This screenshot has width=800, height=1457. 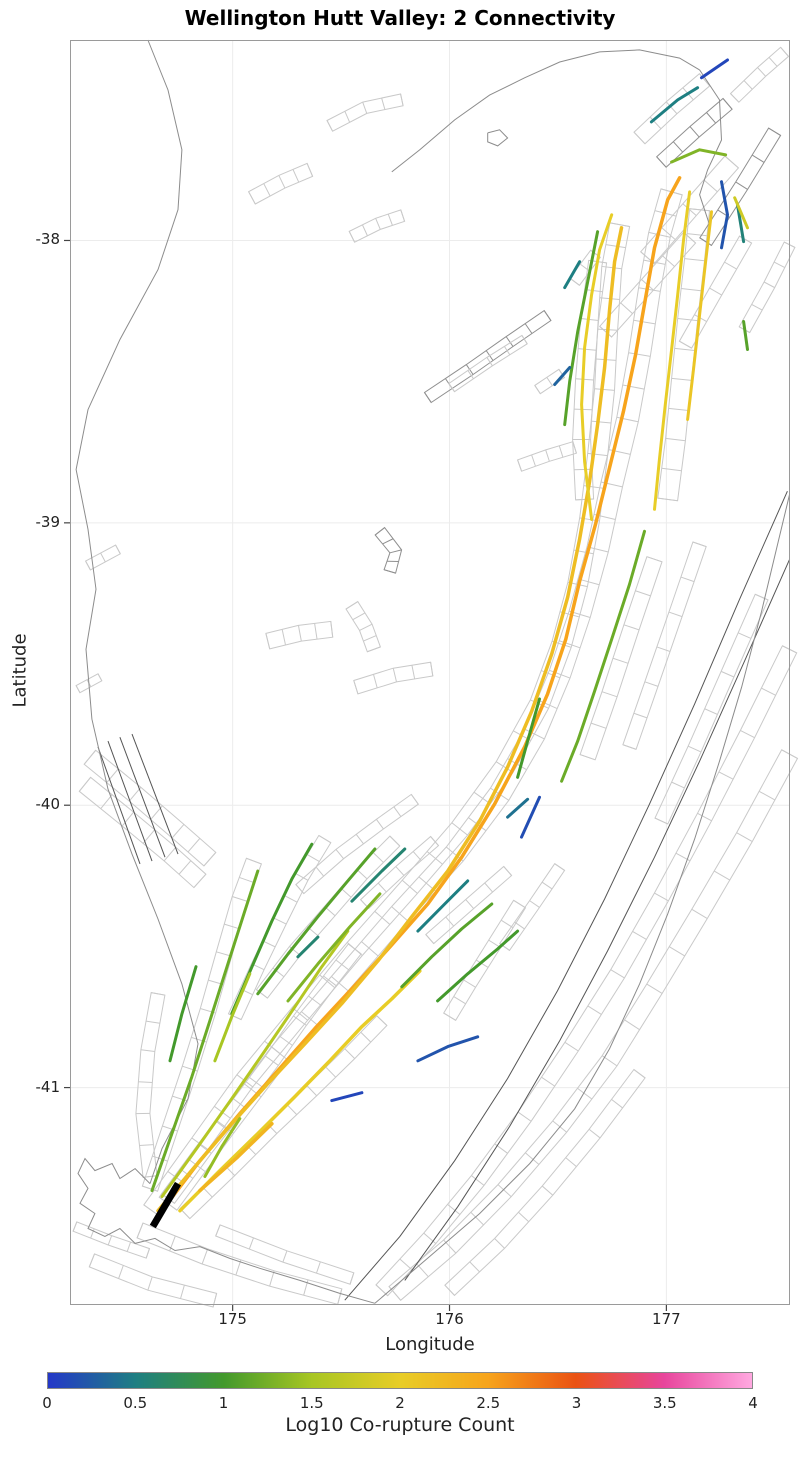 I want to click on colorbar-tick-label: 3, so click(x=576, y=1403).